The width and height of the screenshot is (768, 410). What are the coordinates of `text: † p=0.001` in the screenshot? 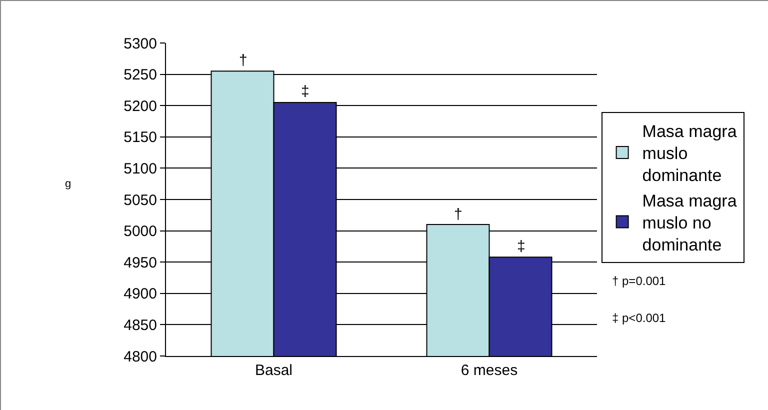 It's located at (639, 281).